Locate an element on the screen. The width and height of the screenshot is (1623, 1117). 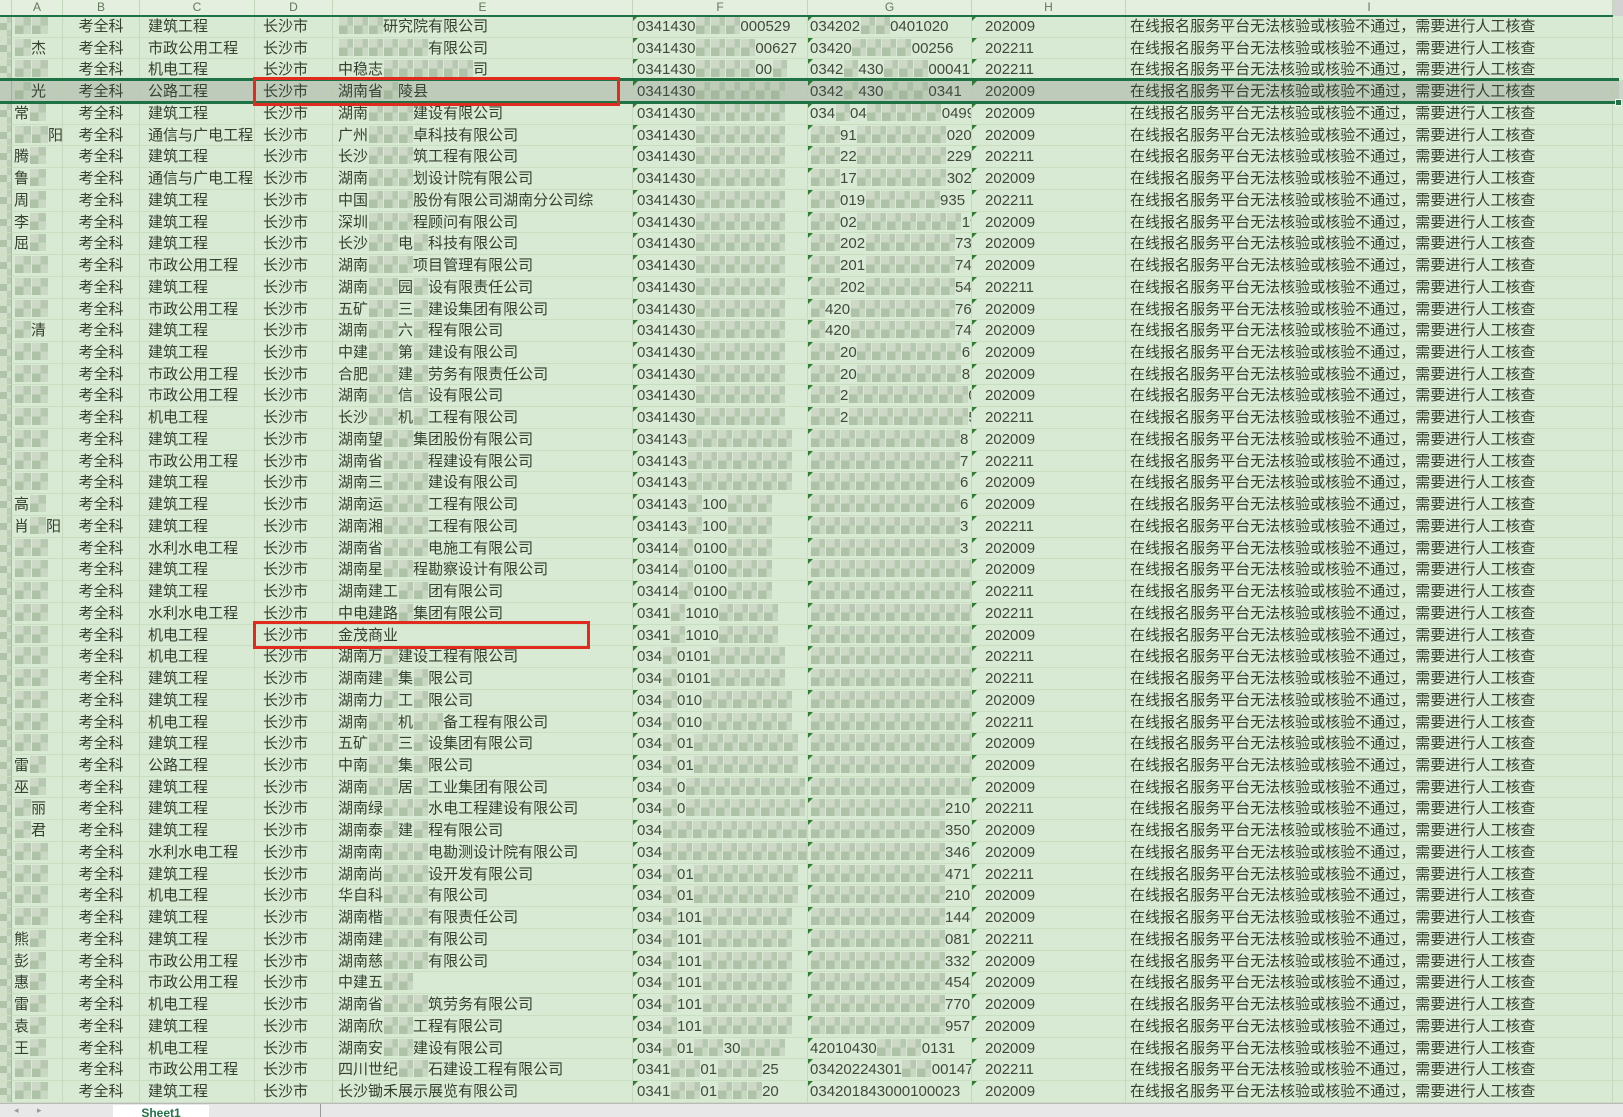
column-header-I: I is located at coordinates (1369, 8).